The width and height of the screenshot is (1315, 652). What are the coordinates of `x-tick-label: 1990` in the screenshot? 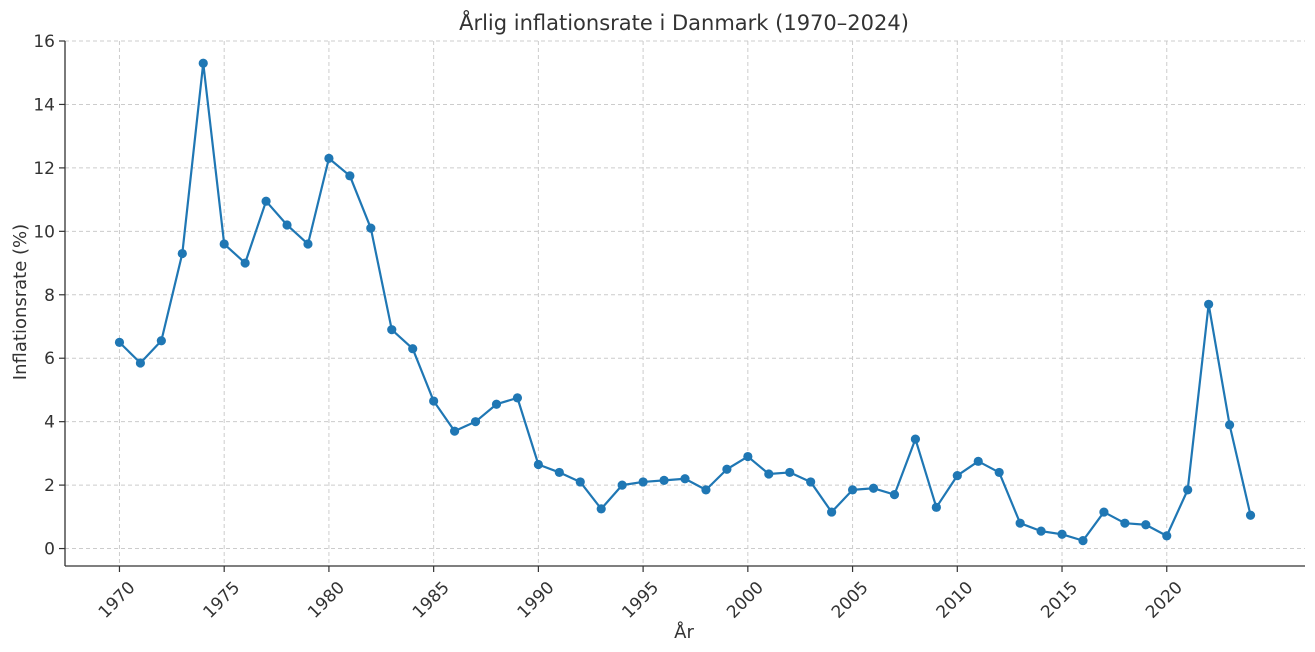 It's located at (536, 600).